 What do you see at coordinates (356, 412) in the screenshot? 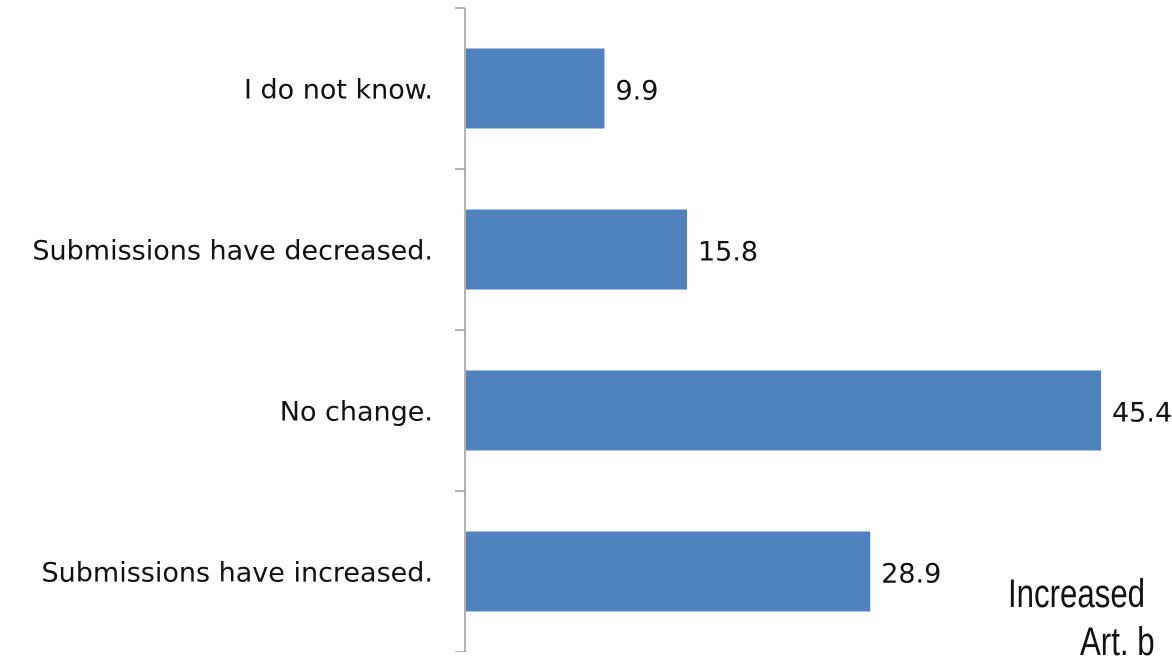
I see `category-label-3: No change.` at bounding box center [356, 412].